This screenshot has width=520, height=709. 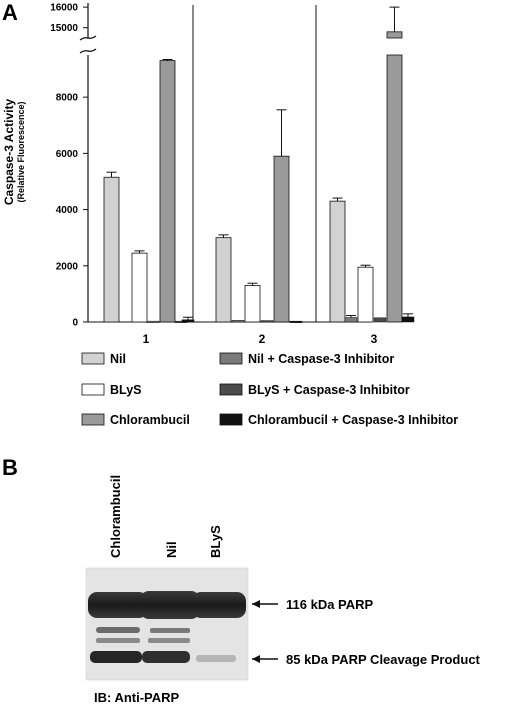 I want to click on axis-break-mark-bottom, so click(x=88, y=51).